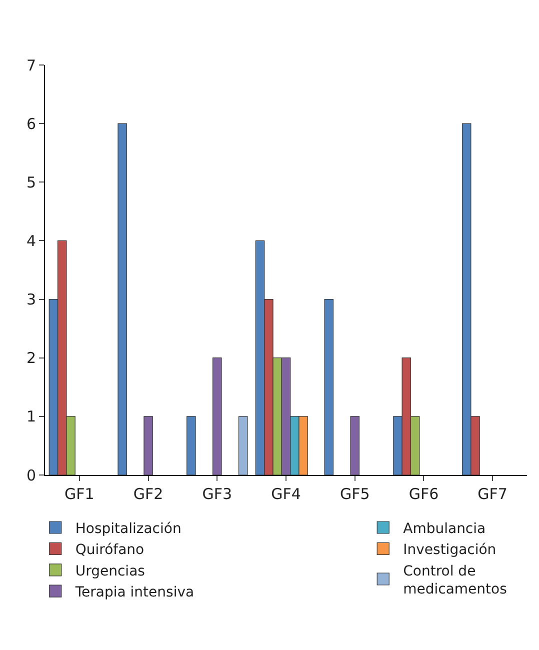  What do you see at coordinates (31, 241) in the screenshot?
I see `y-tick-label: 4` at bounding box center [31, 241].